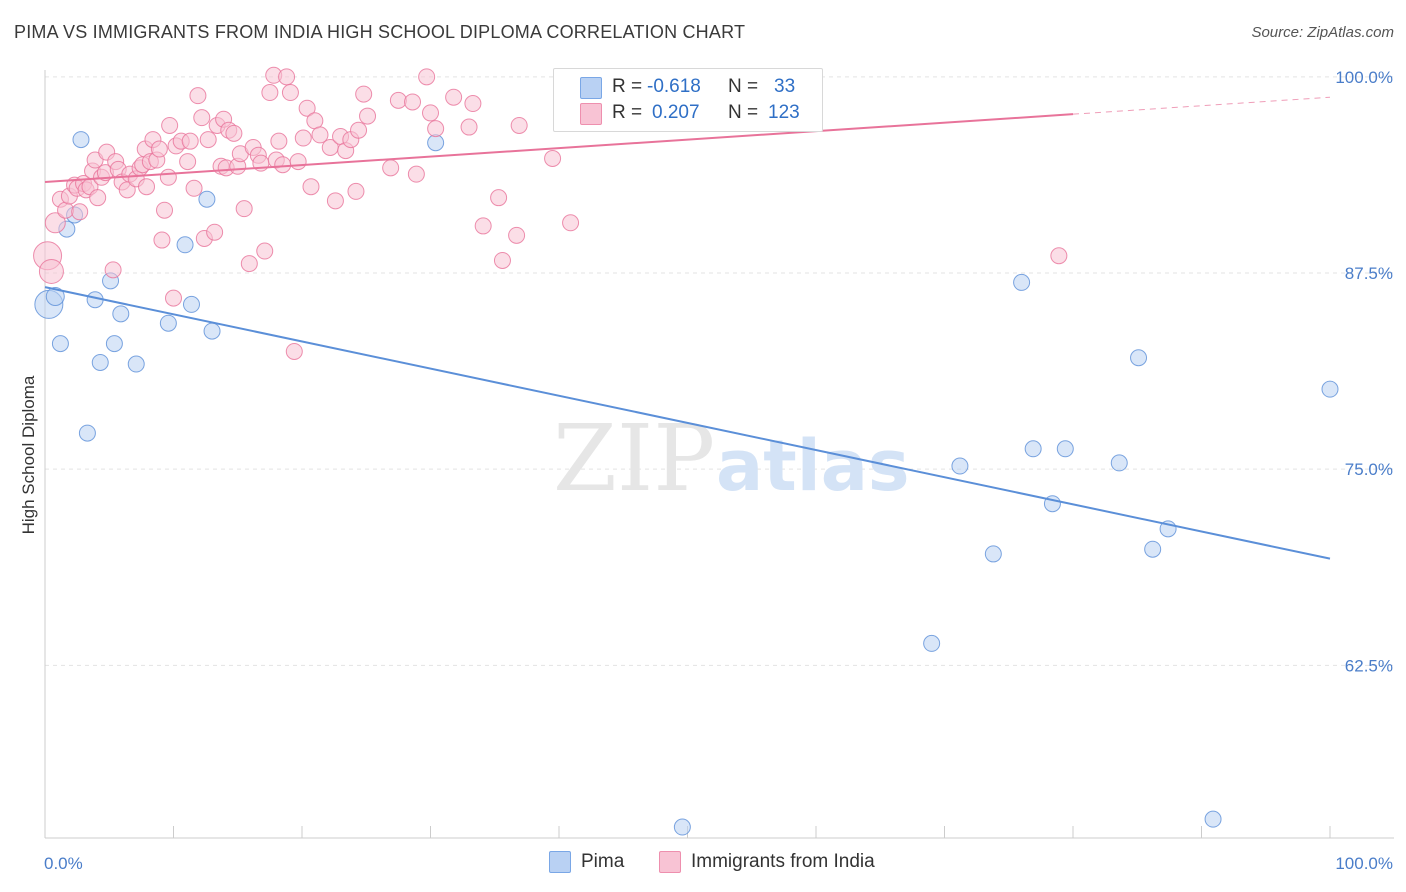 This screenshot has width=1406, height=892. What do you see at coordinates (559, 148) in the screenshot?
I see `trend-line` at bounding box center [559, 148].